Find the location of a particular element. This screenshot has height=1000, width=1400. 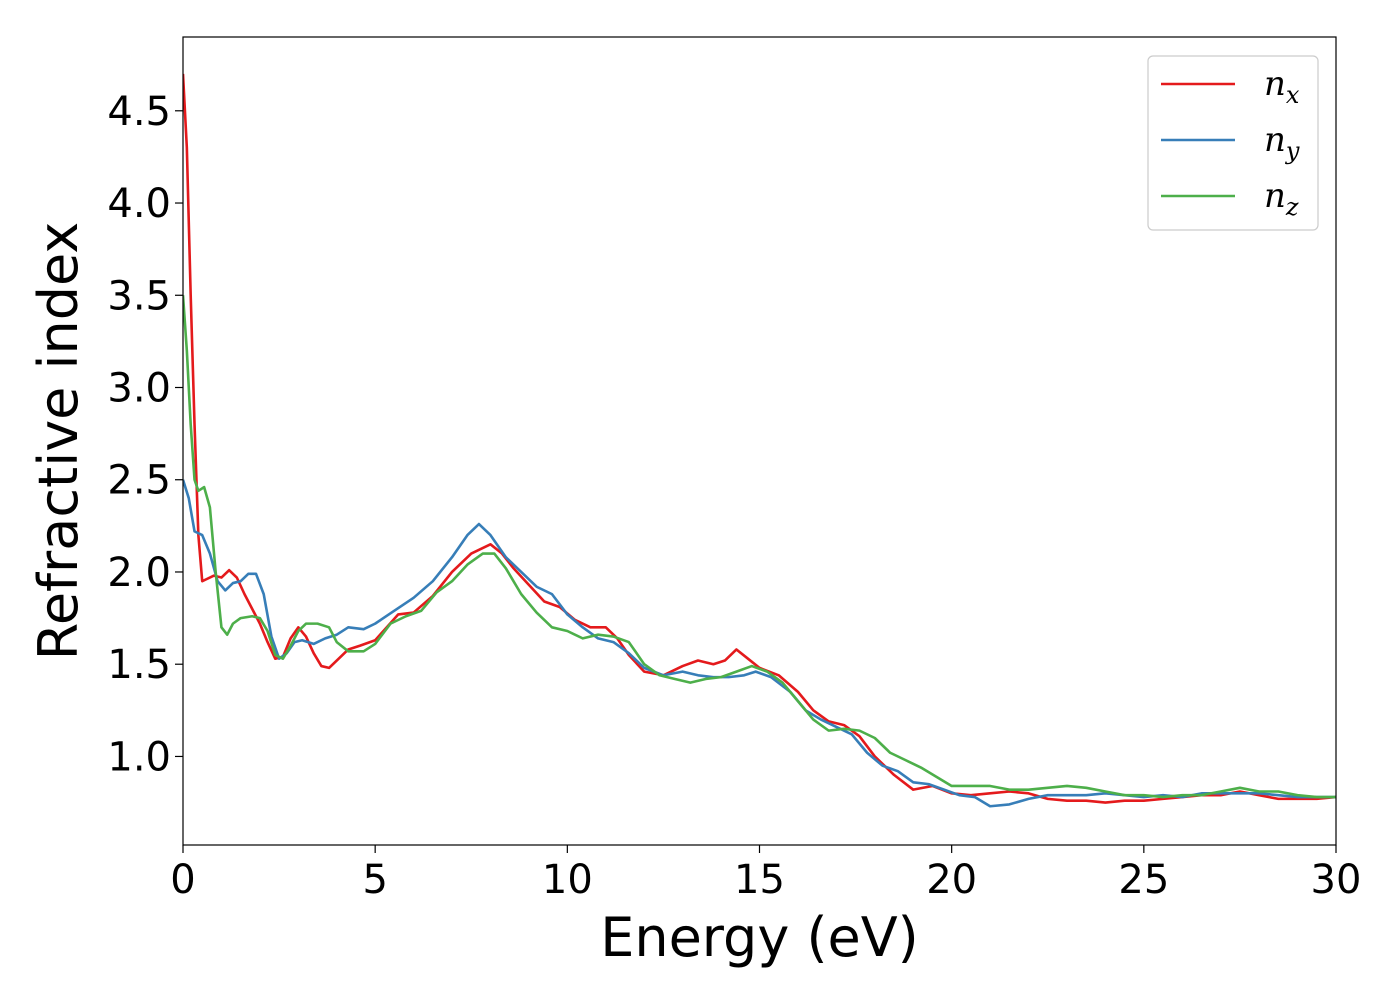

x-tick-label: 20 is located at coordinates (951, 880).